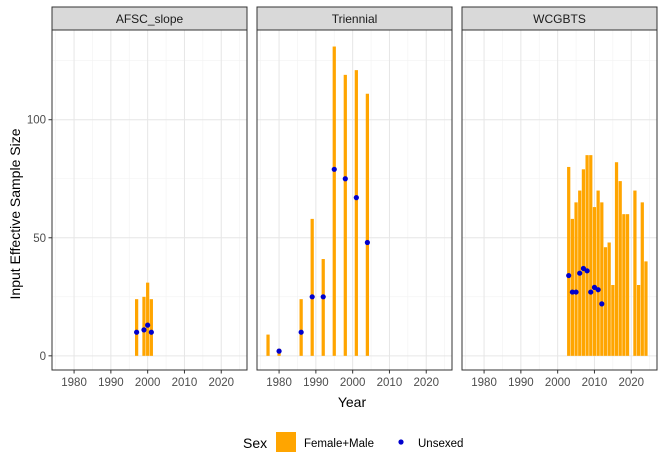 This screenshot has height=469, width=665. What do you see at coordinates (594, 287) in the screenshot?
I see `point-wcgbts-2010` at bounding box center [594, 287].